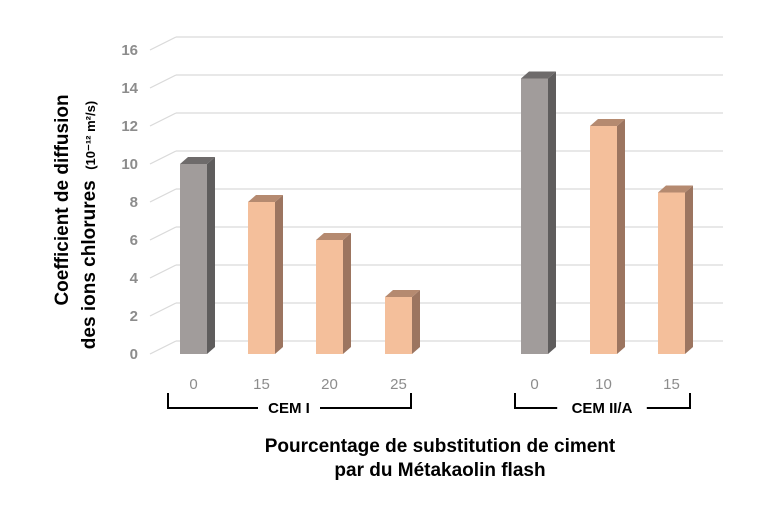 This screenshot has height=510, width=765. I want to click on y-tick-label: 12, so click(129, 126).